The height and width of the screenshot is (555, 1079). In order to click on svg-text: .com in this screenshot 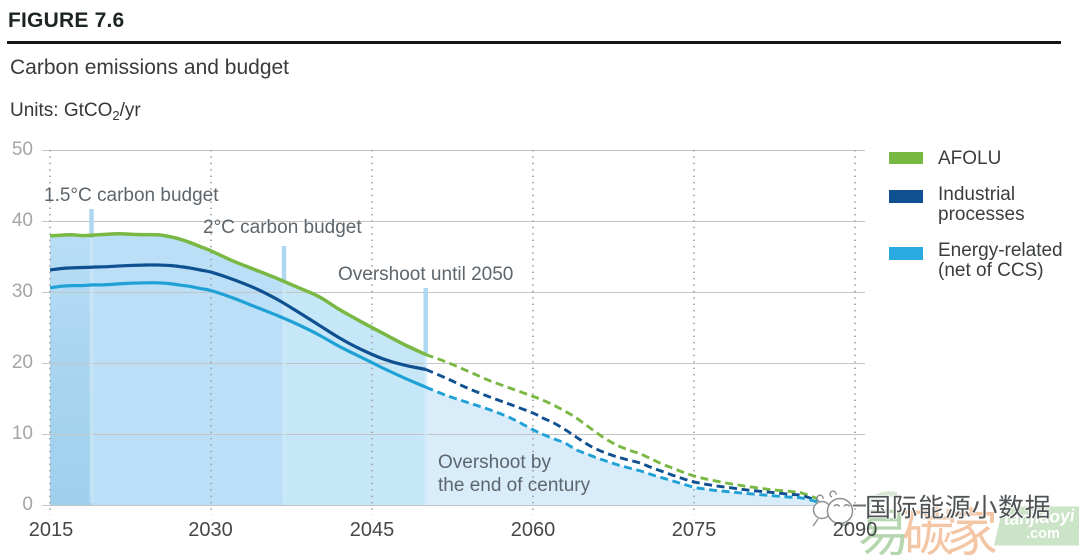, I will do `click(1043, 534)`.